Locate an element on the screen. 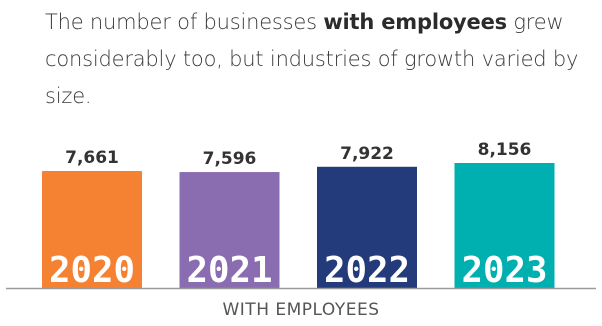 The height and width of the screenshot is (326, 602). bar-2021 is located at coordinates (229, 230).